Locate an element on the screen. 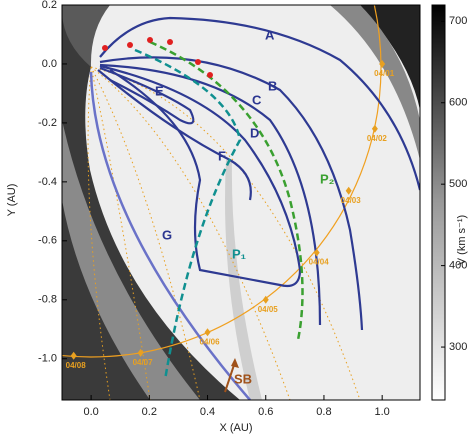  date: 04/08 is located at coordinates (76, 365).